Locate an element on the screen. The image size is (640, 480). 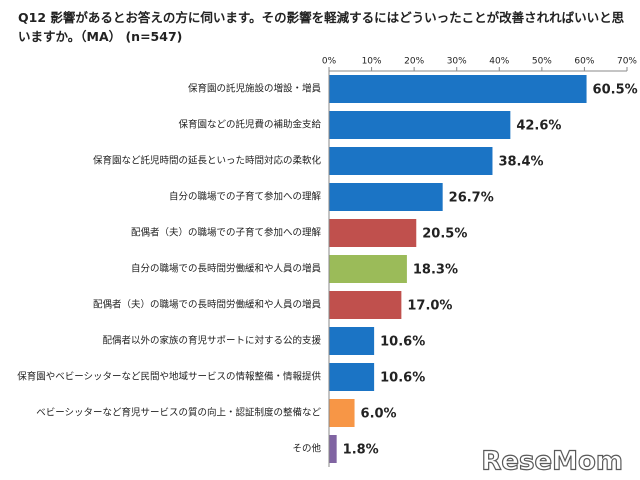
value-label: 17.0% is located at coordinates (429, 306).